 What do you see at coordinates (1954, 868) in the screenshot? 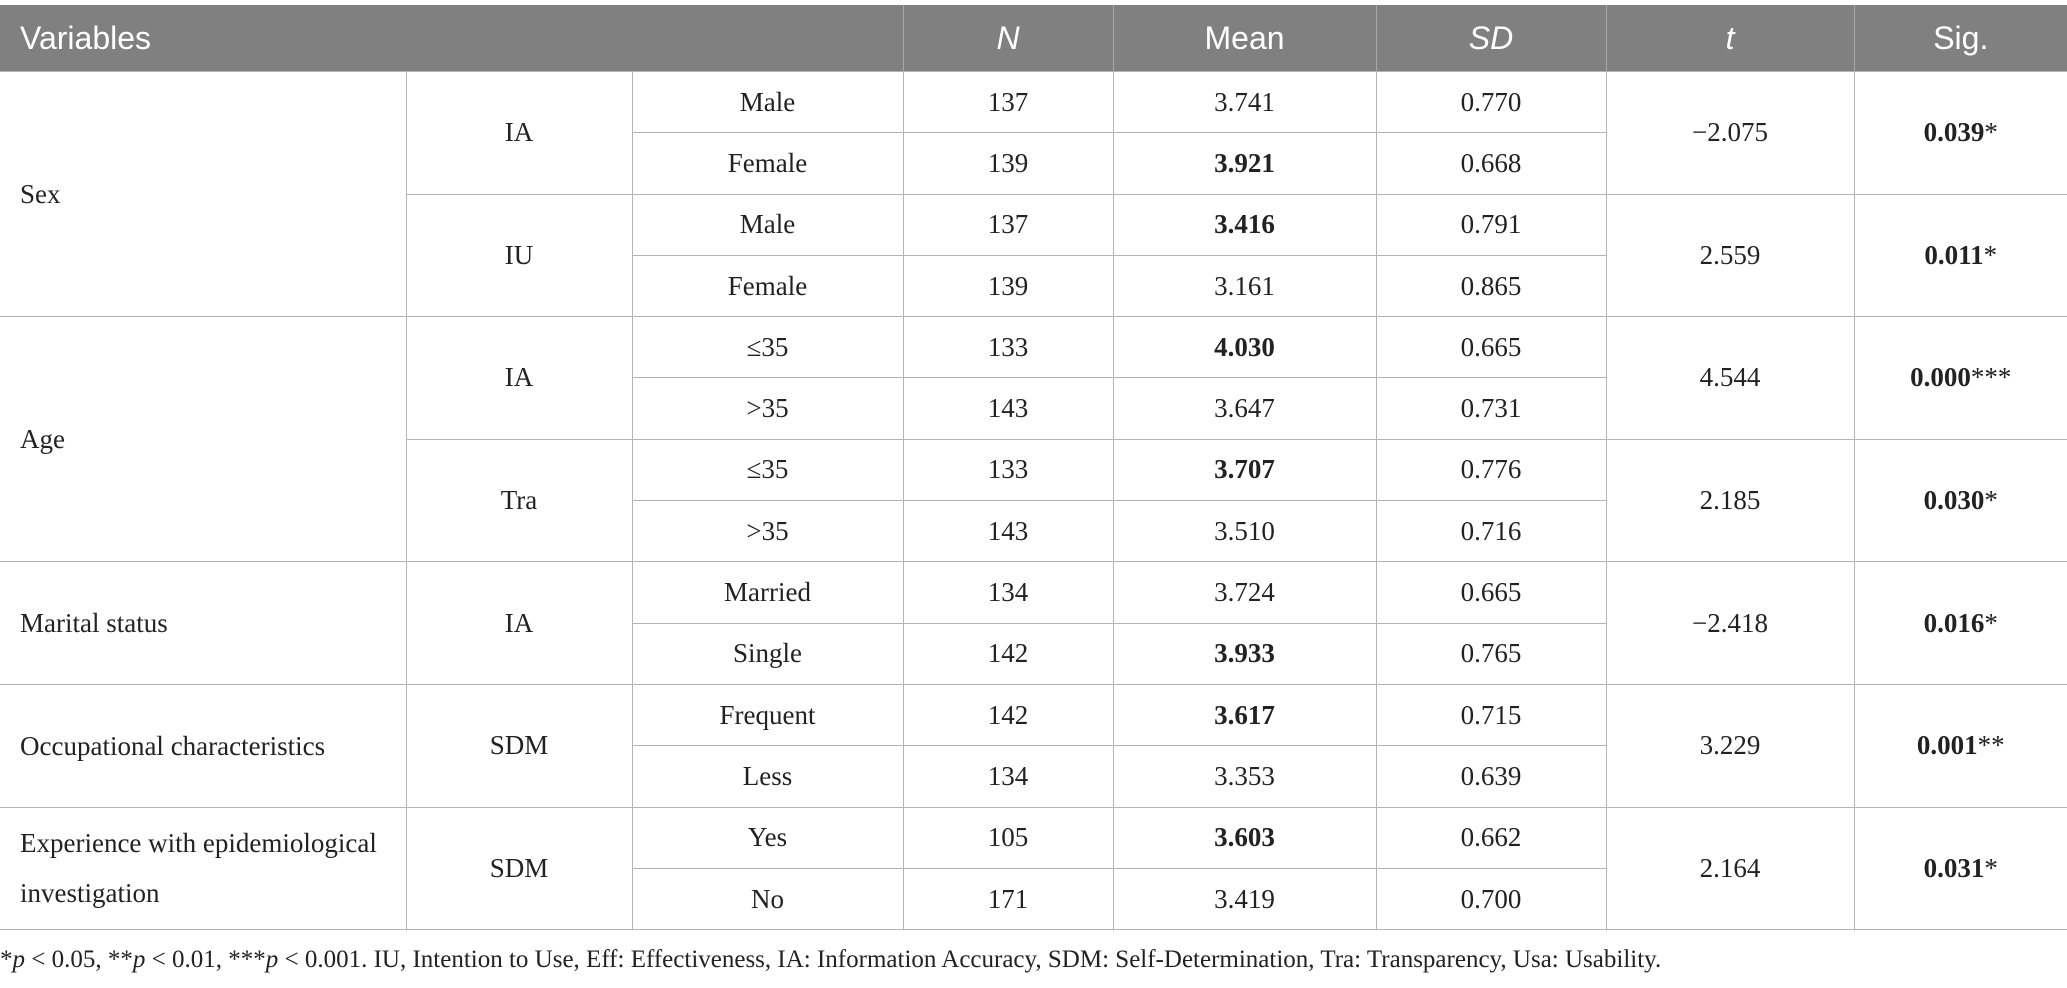
I see `sig-value: 0.031` at bounding box center [1954, 868].